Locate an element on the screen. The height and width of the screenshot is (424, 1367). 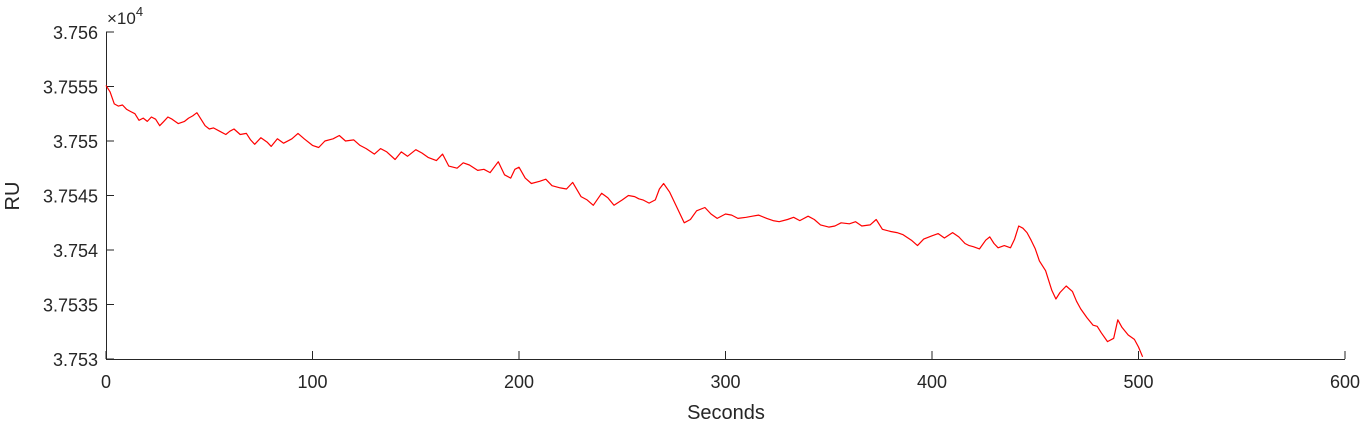
y-axis-ticks: 3.753 3.7535 3.754 3.7545 3.755 3.7555 3.756 is located at coordinates (78, 196).